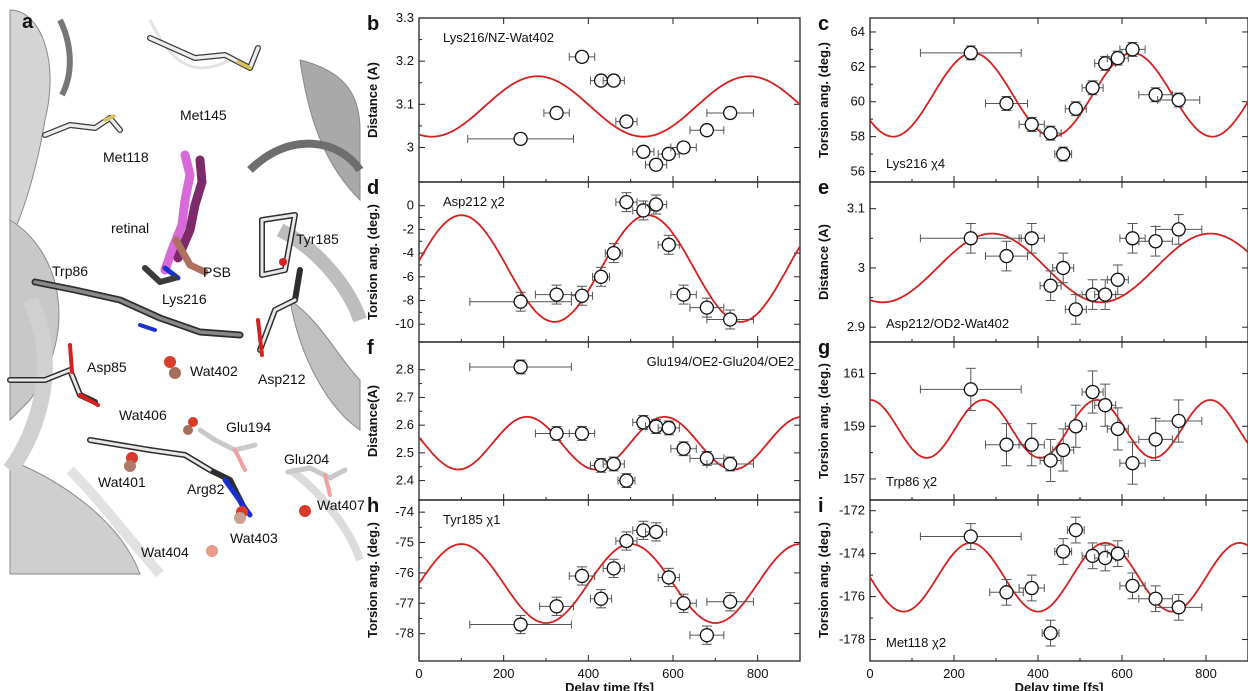 The image size is (1248, 691). Describe the element at coordinates (588, 673) in the screenshot. I see `x-tick-label: 400` at that location.